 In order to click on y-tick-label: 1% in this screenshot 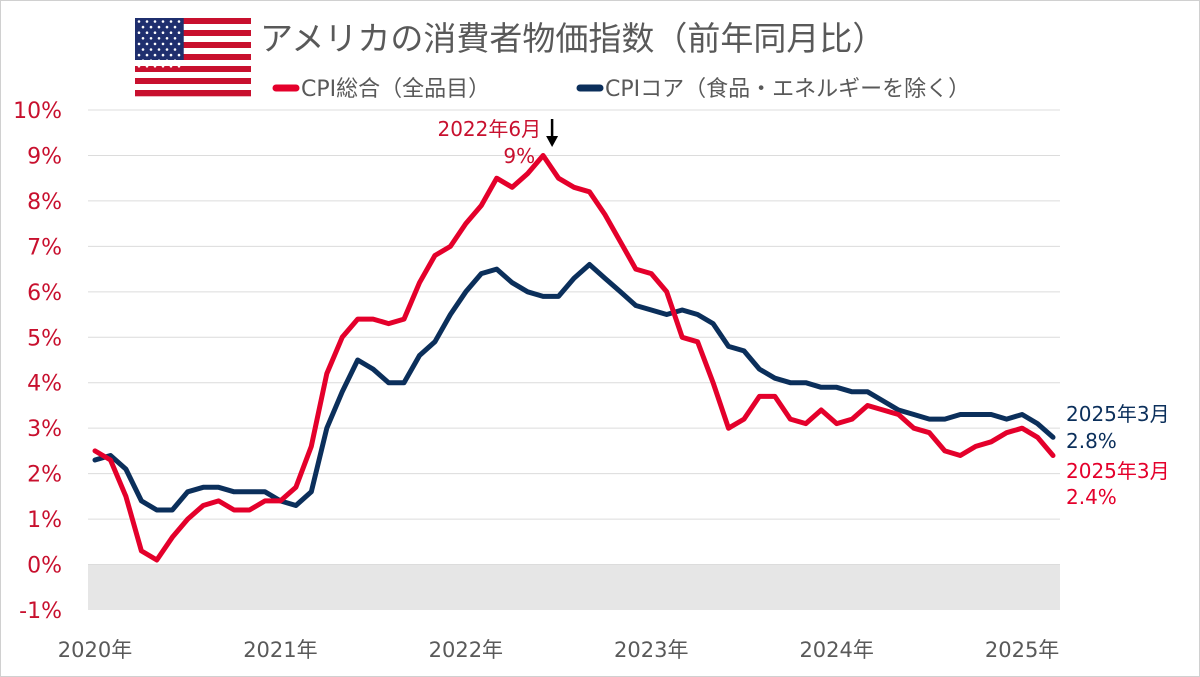, I will do `click(44, 520)`.